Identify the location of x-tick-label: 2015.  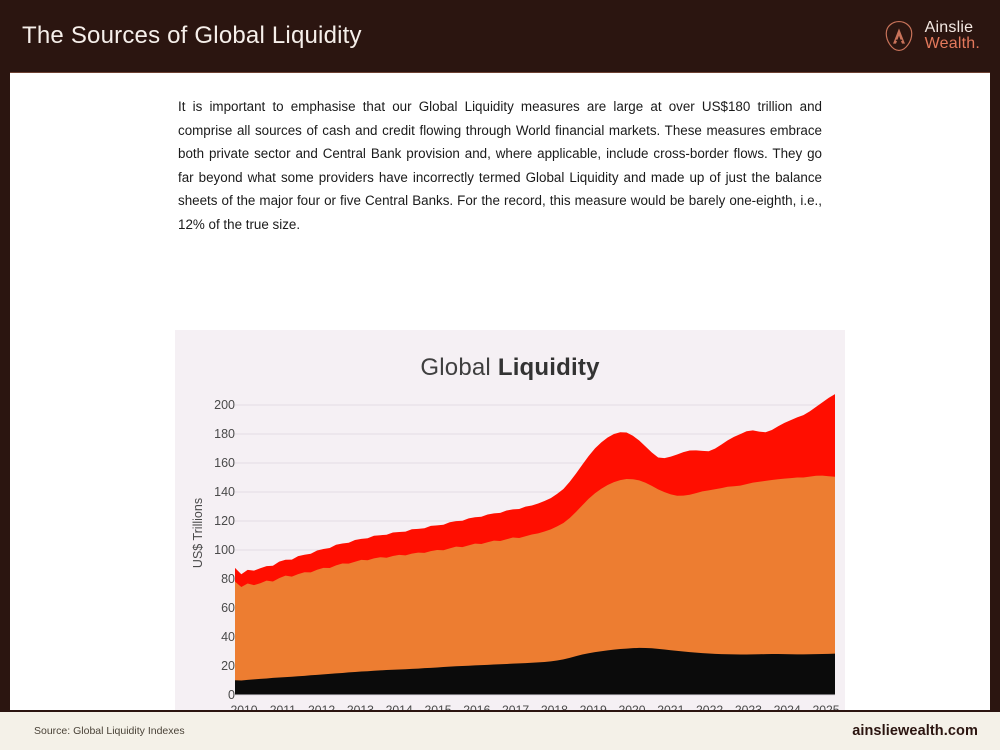
(438, 706).